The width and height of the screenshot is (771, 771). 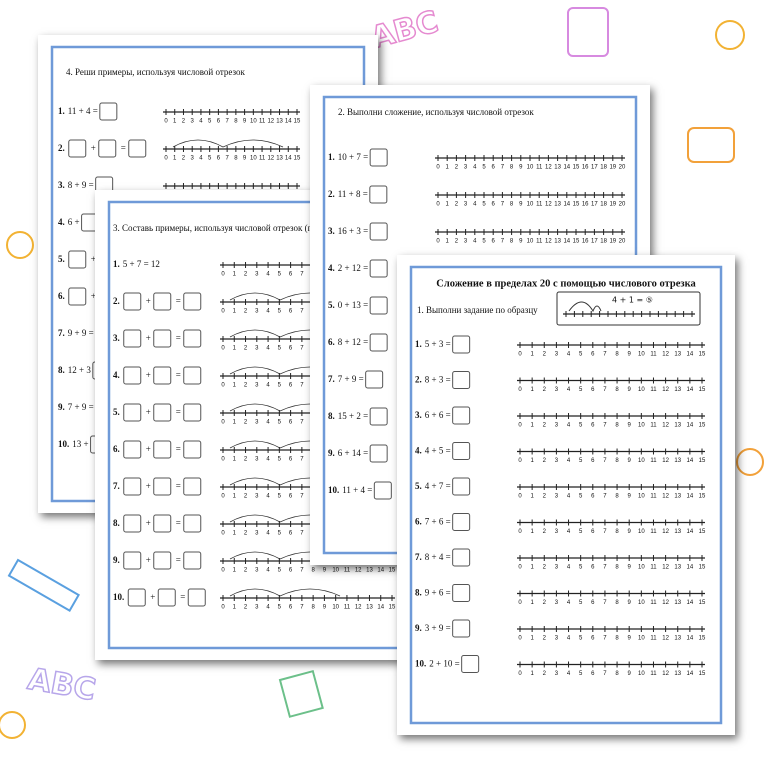 I want to click on number-line-label: 17, so click(x=594, y=242).